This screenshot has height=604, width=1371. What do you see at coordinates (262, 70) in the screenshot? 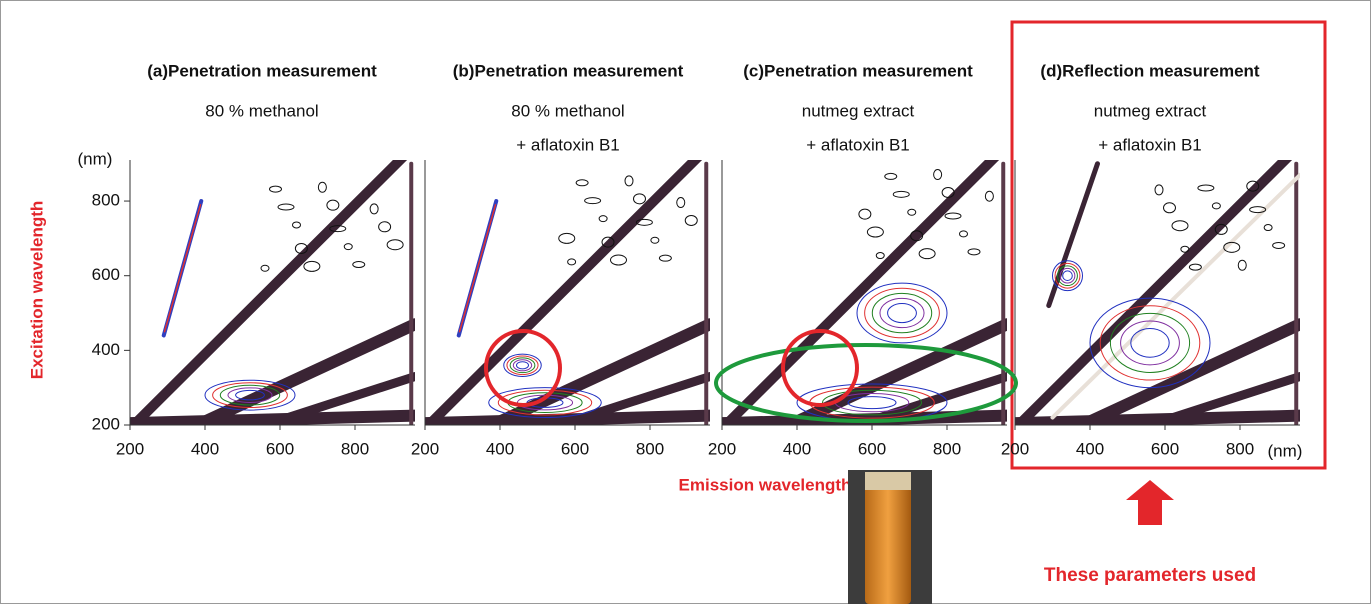
I see `panel-title: (a)Penetration measurement` at bounding box center [262, 70].